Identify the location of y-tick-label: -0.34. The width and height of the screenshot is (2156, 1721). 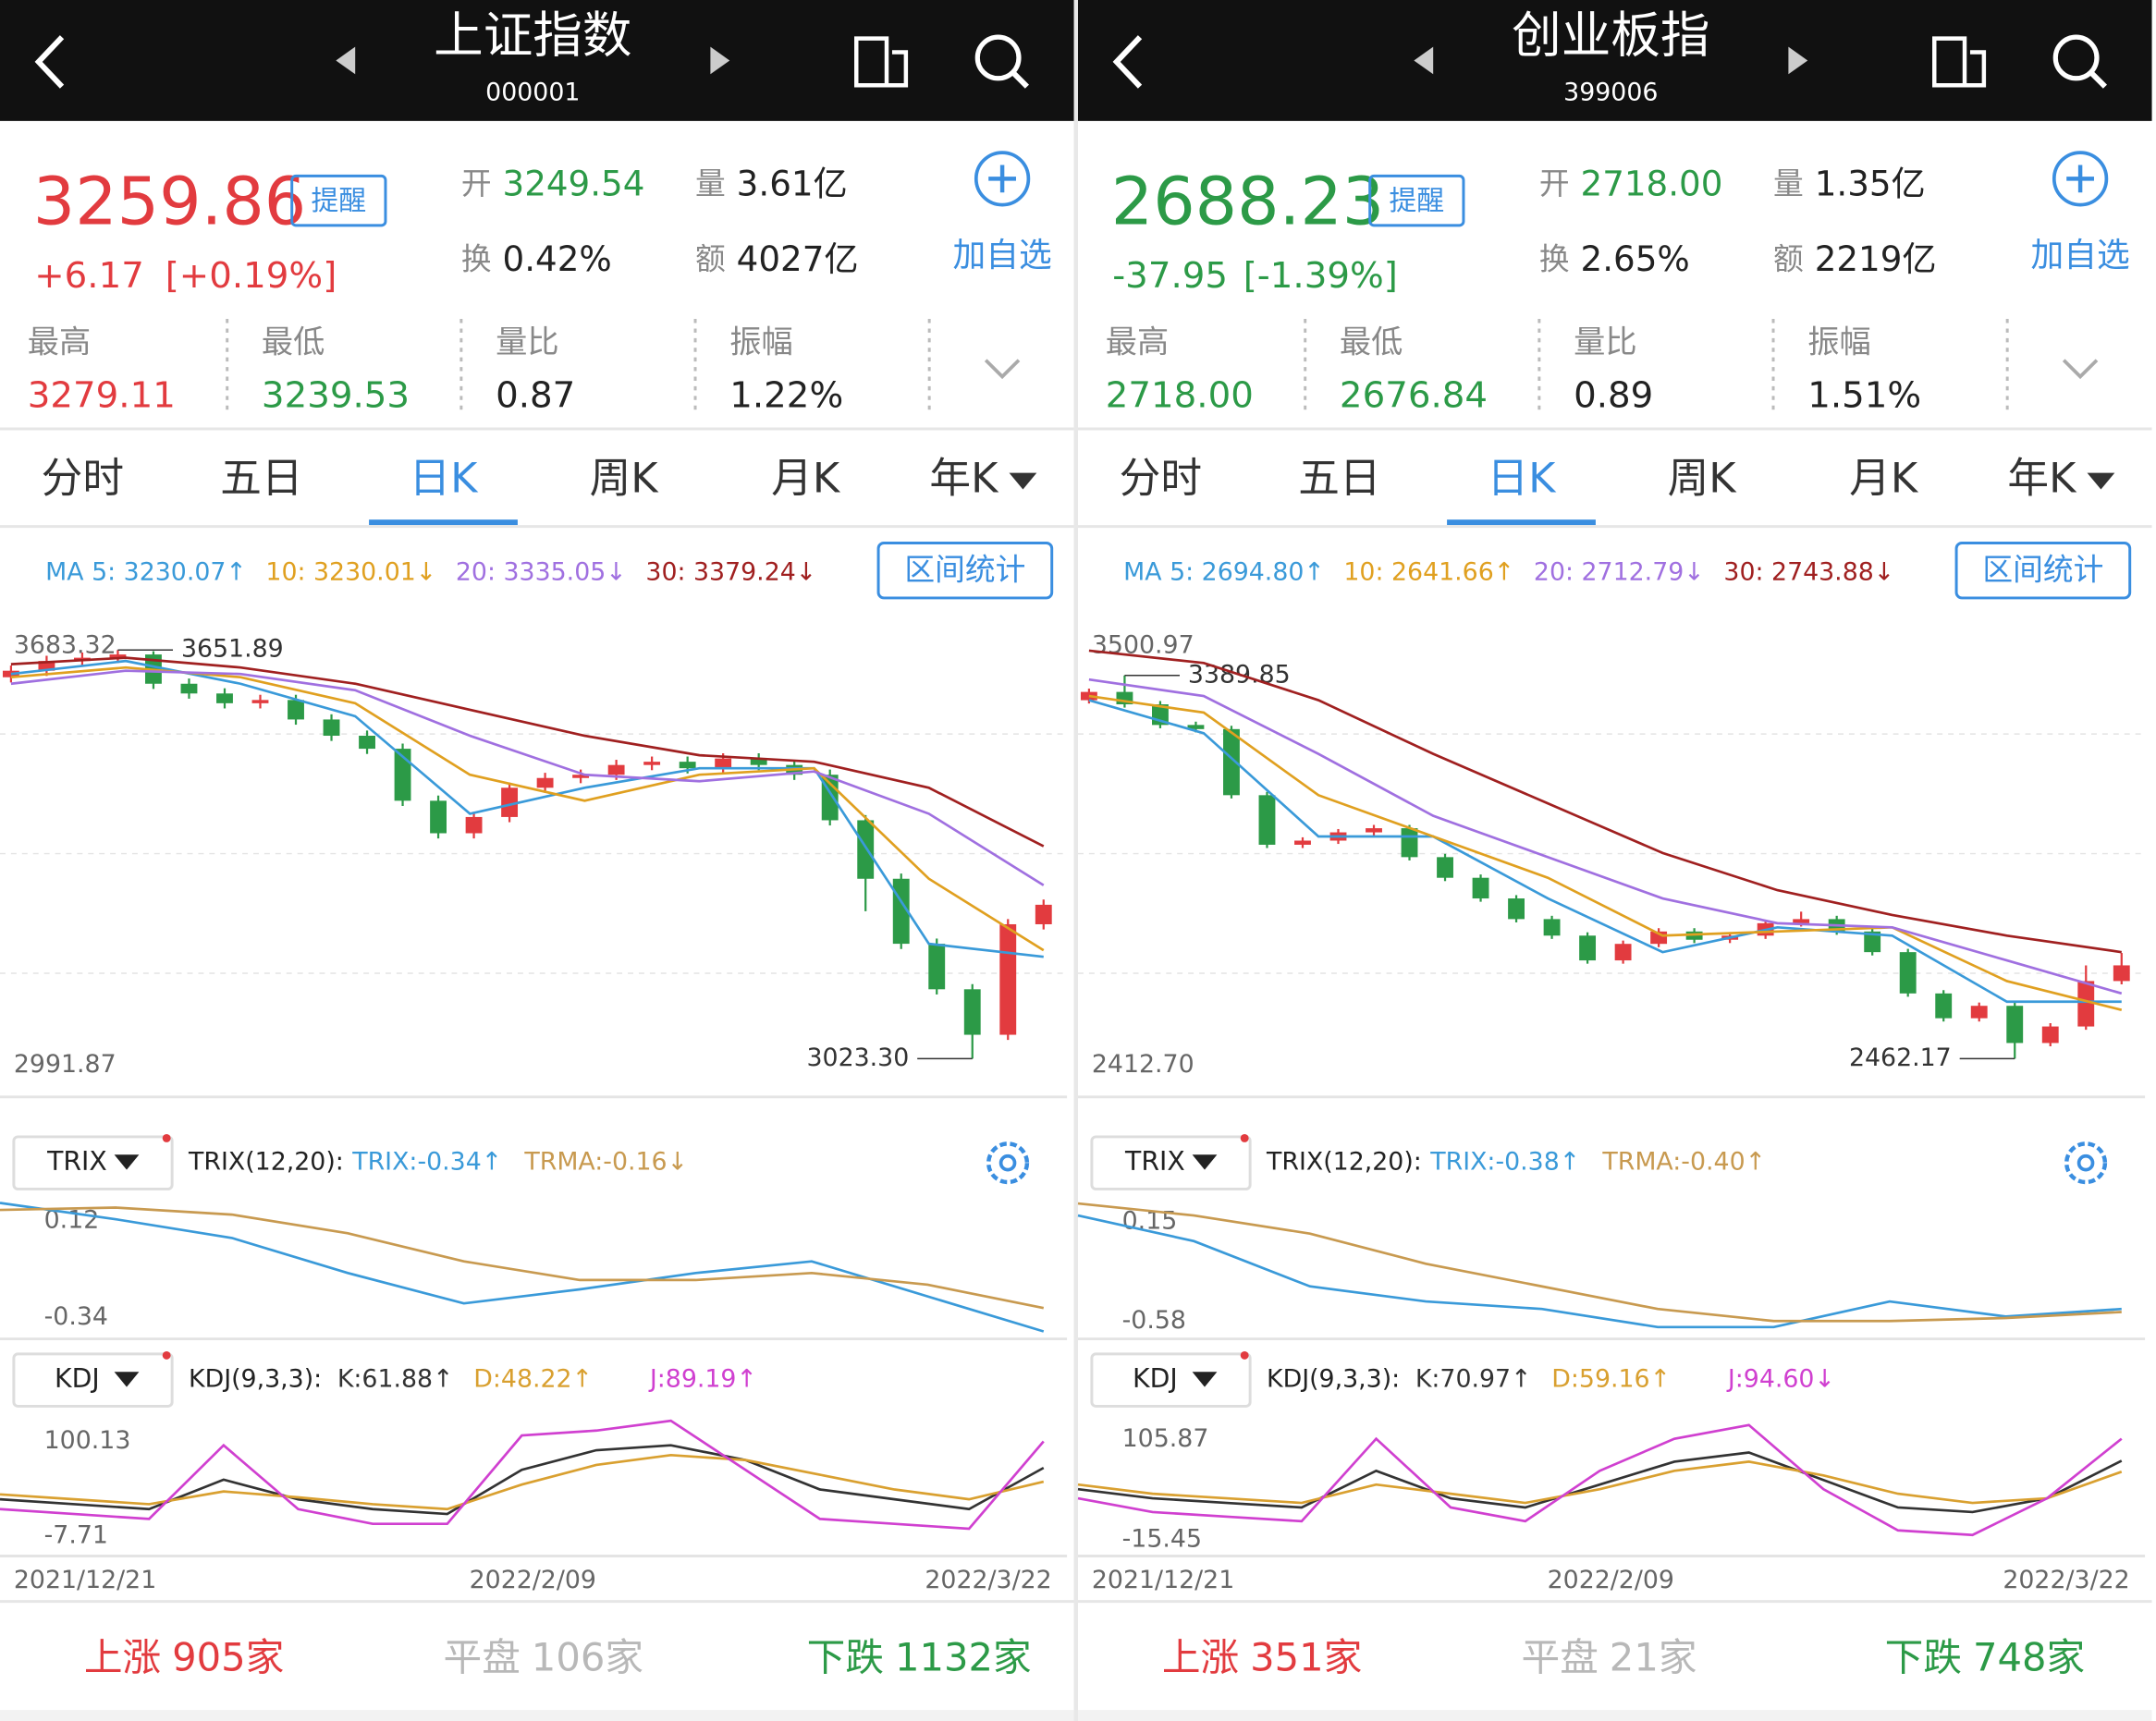
(76, 1316).